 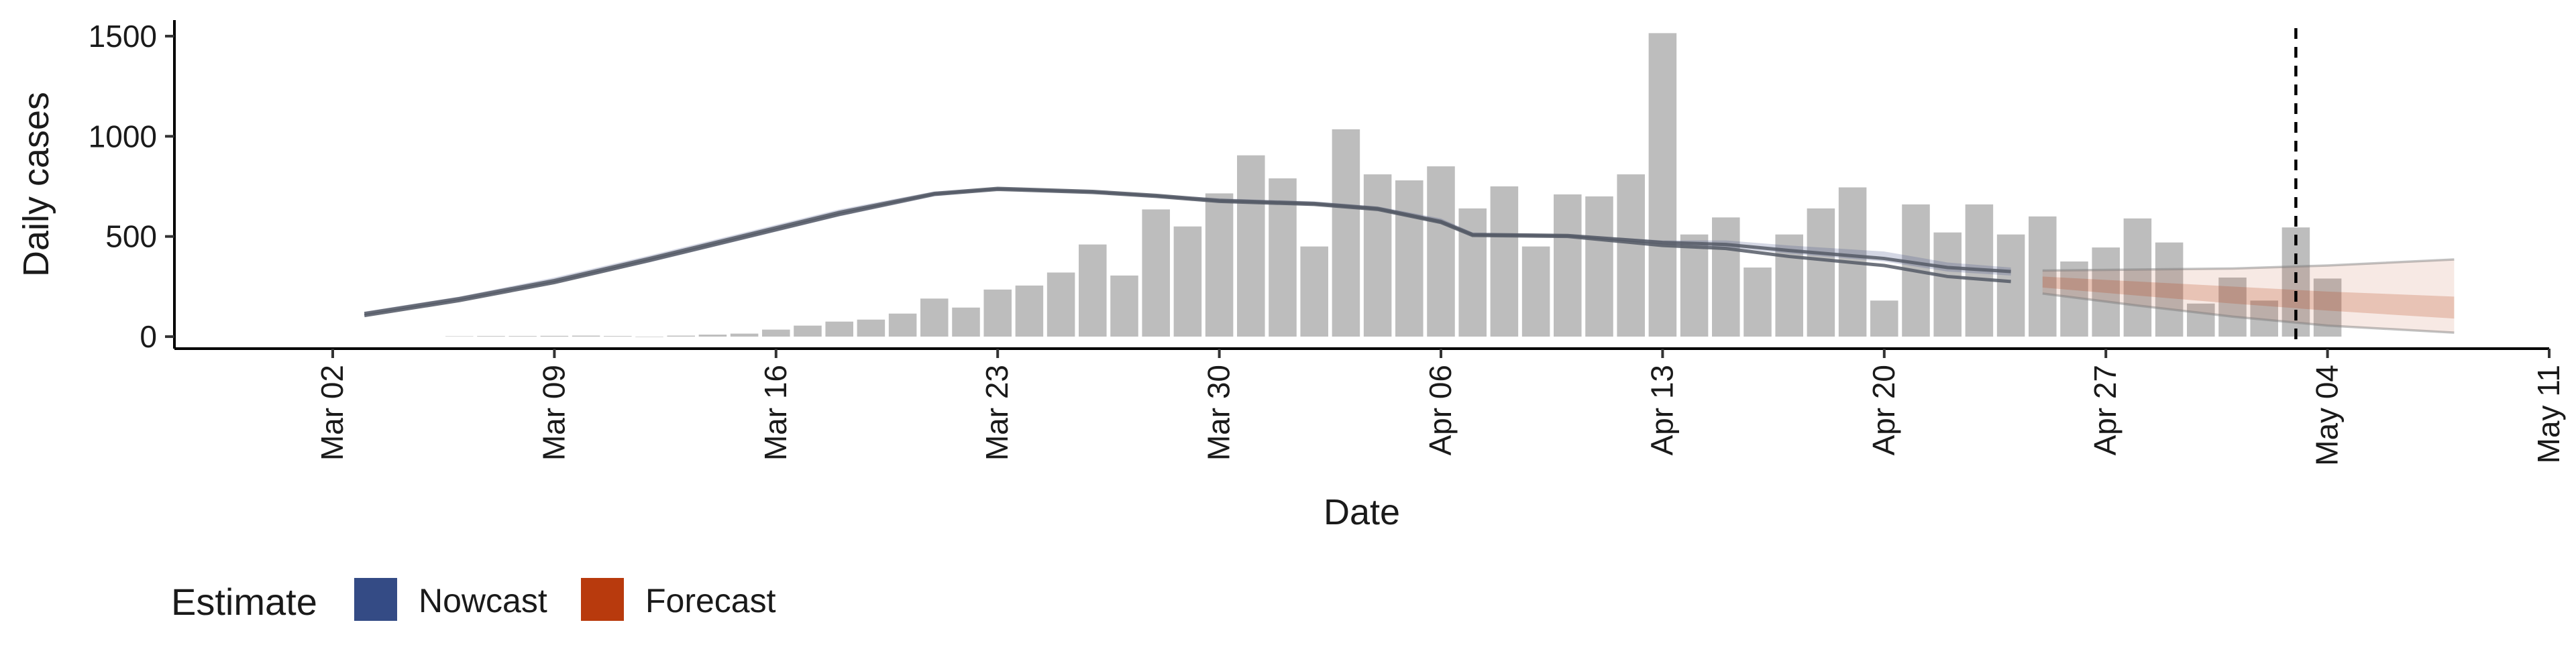 What do you see at coordinates (1218, 413) in the screenshot?
I see `x-tick-label-4: Mar 30` at bounding box center [1218, 413].